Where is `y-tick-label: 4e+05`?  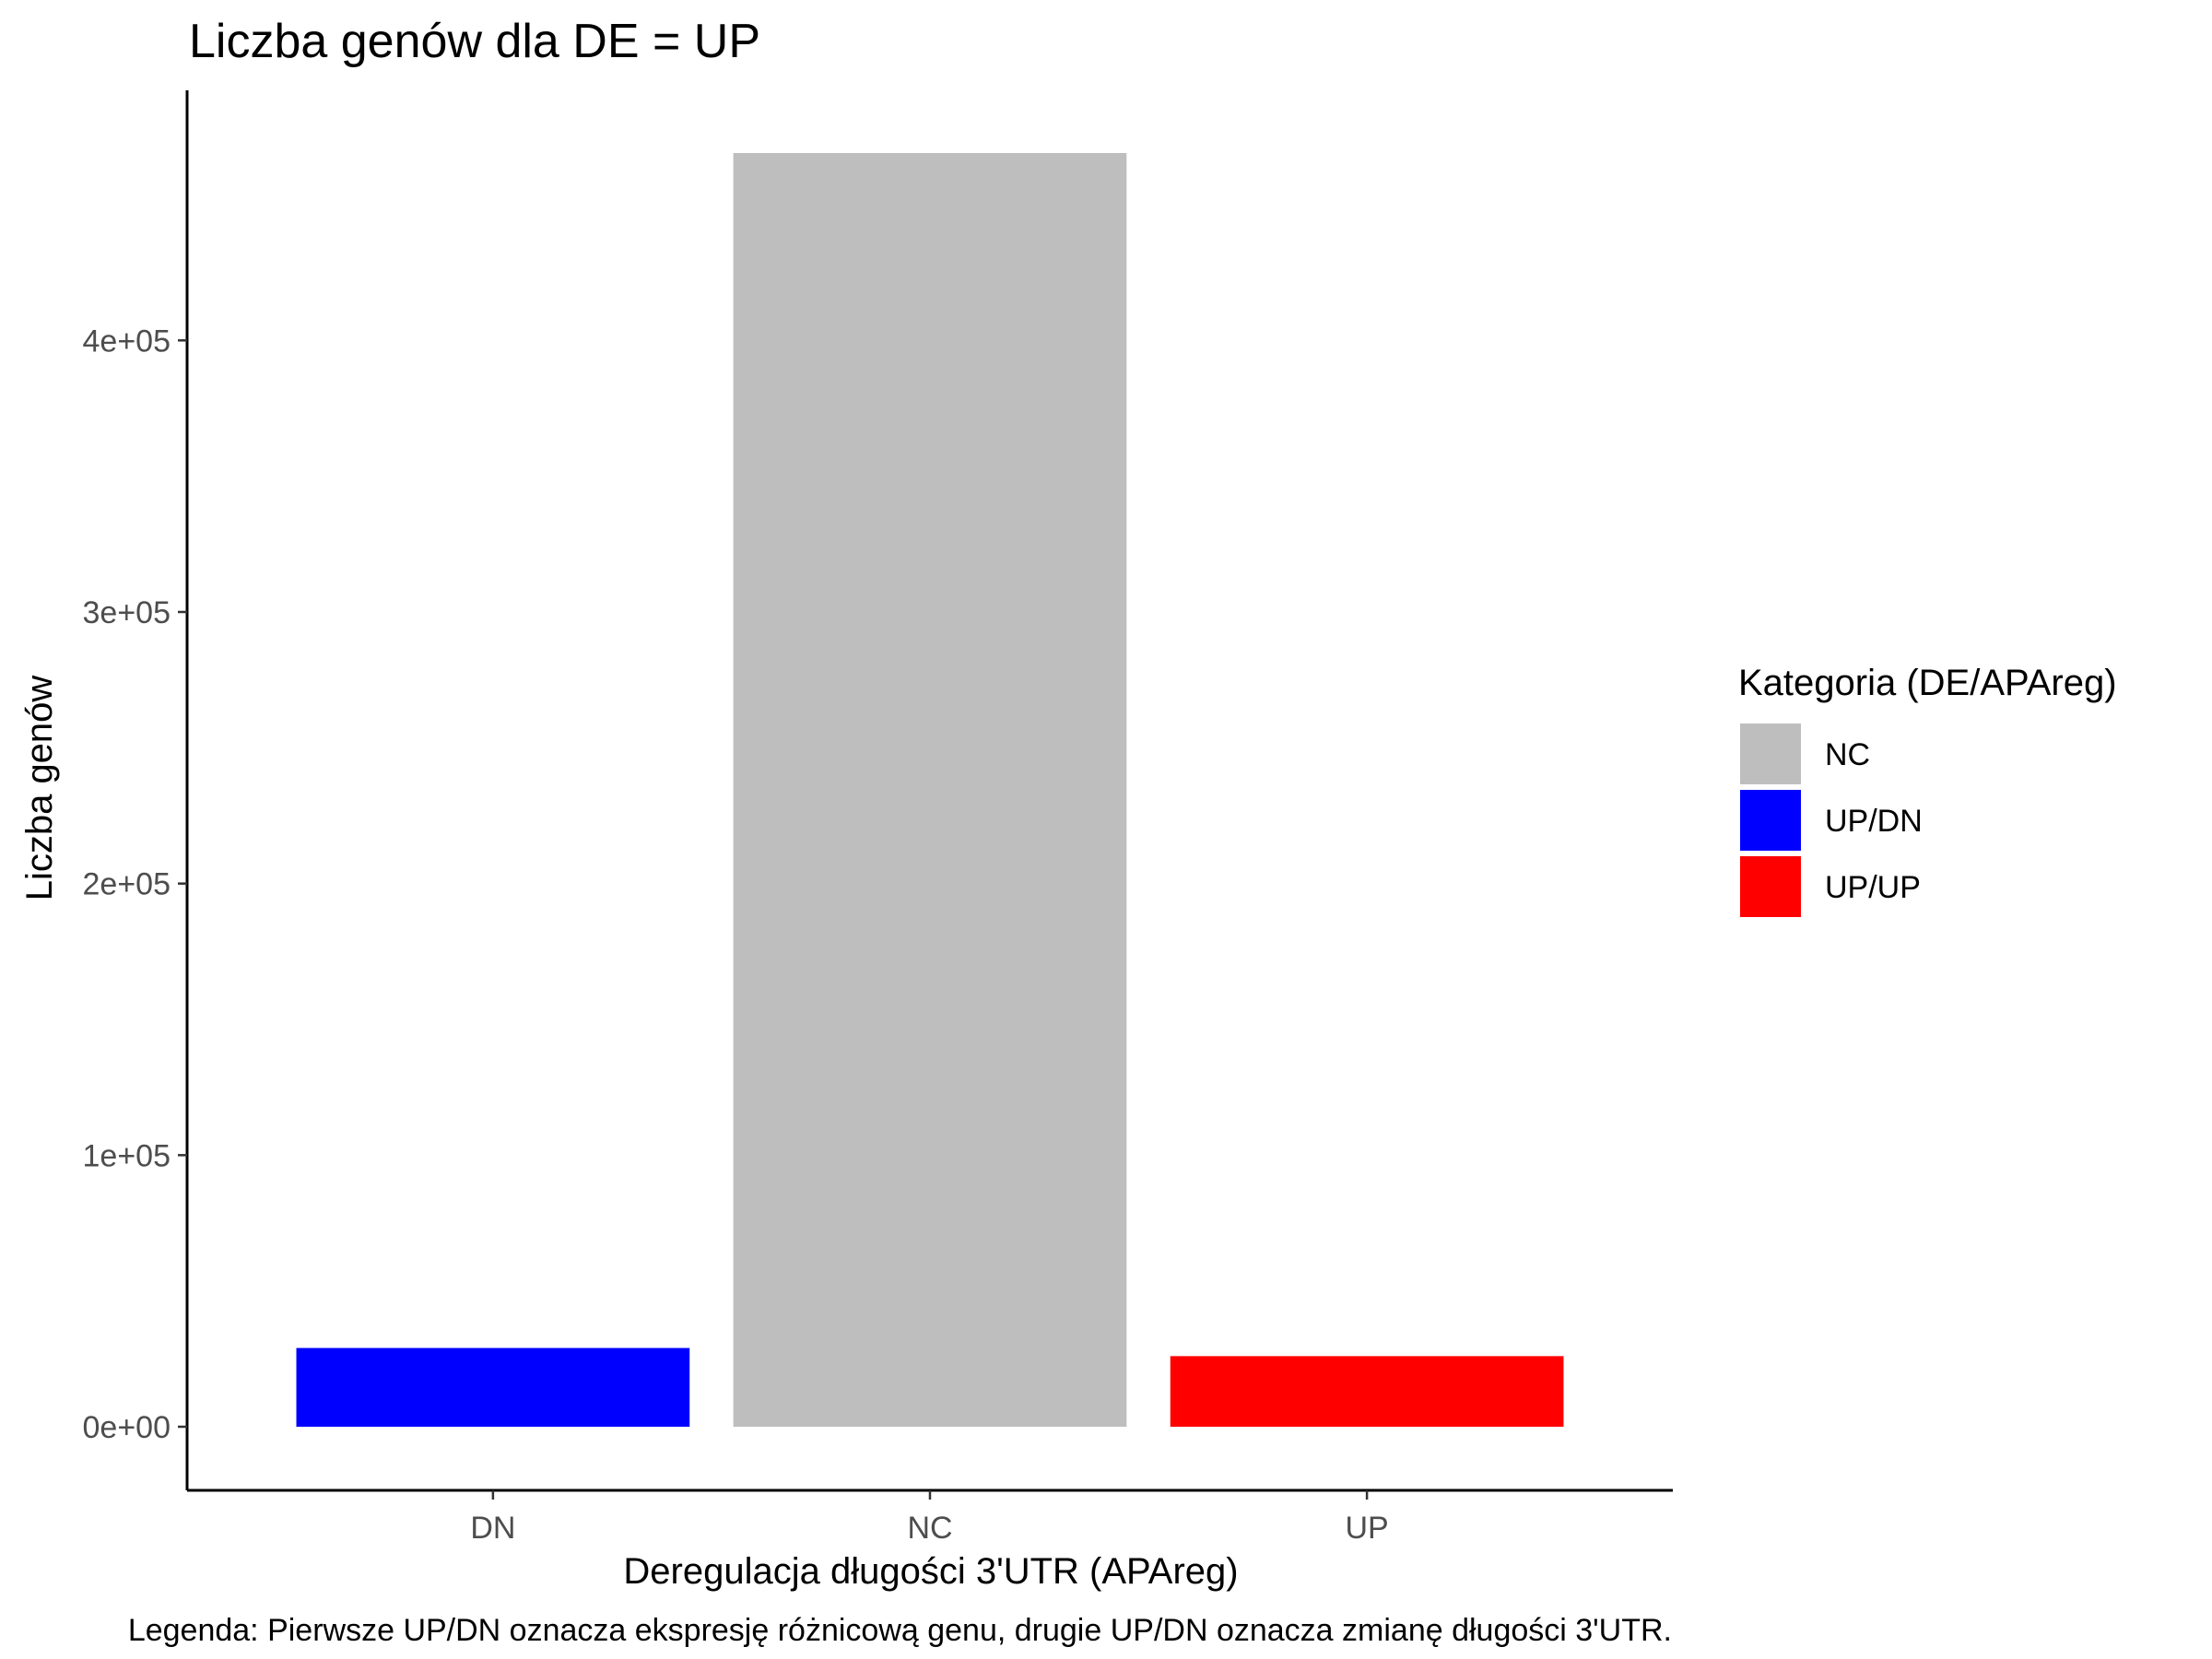 y-tick-label: 4e+05 is located at coordinates (127, 341).